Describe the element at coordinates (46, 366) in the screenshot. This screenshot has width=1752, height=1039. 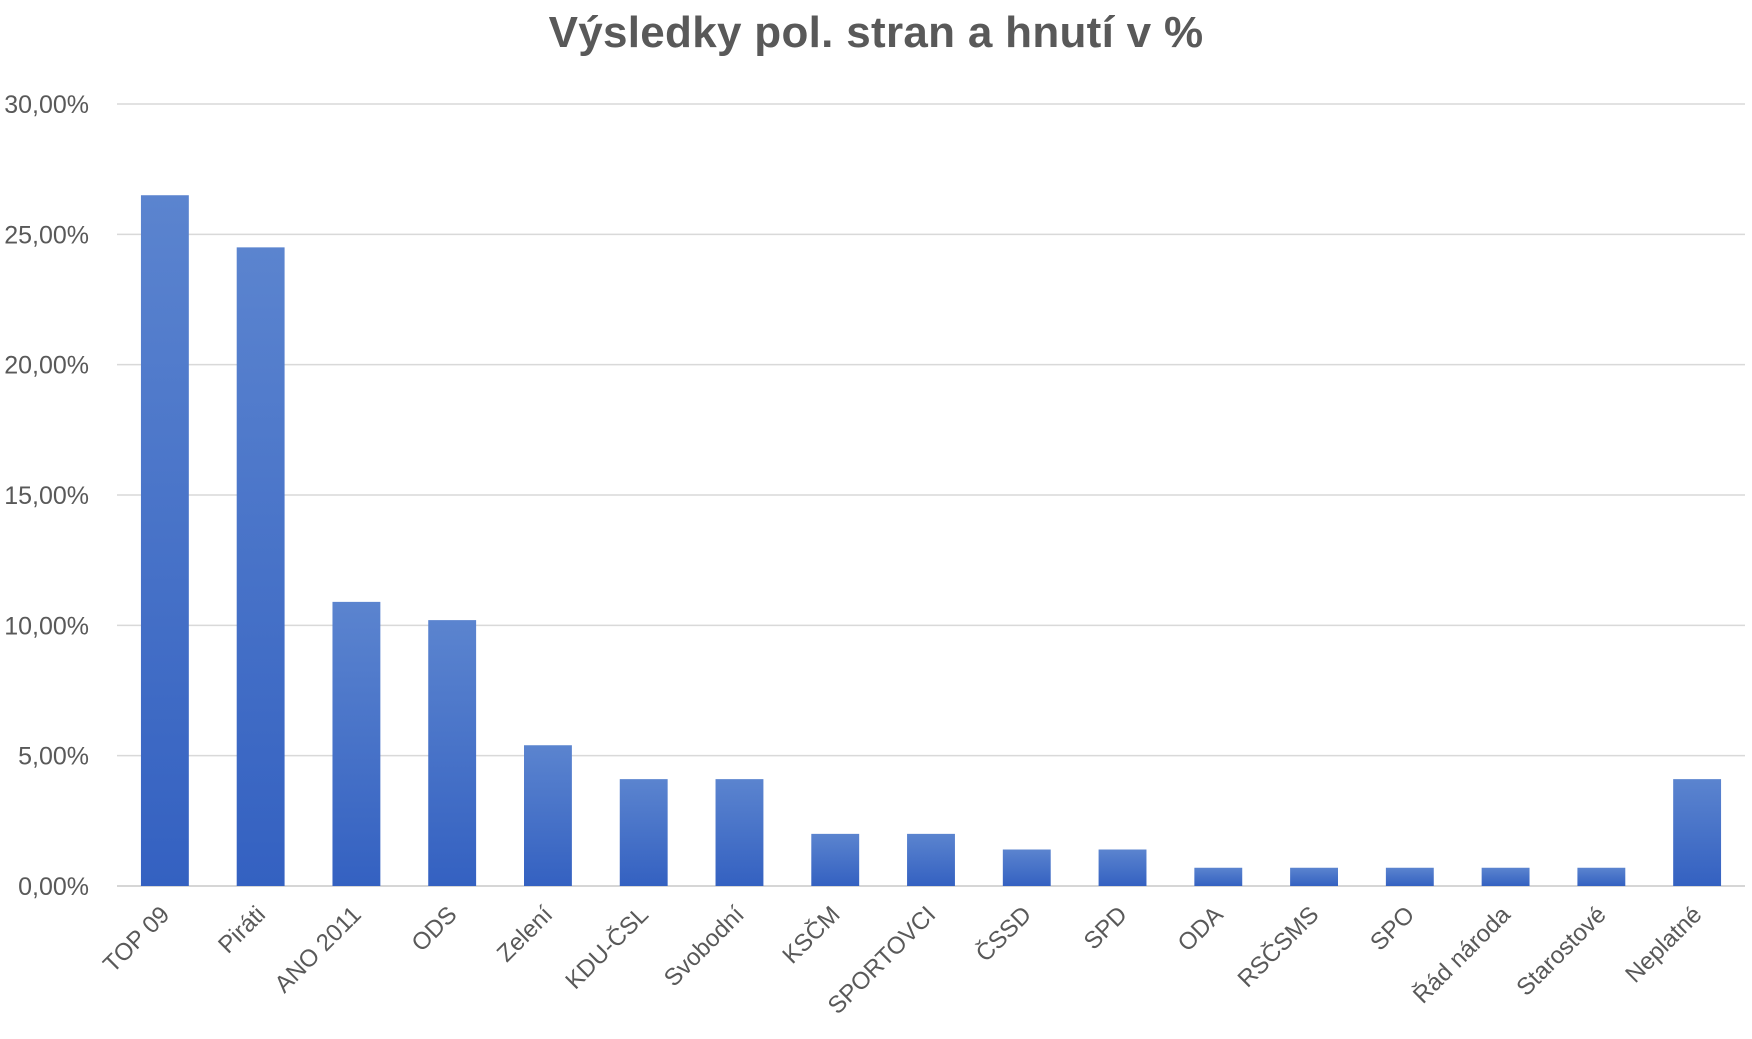
I see `y-tick-label: 20,00%` at that location.